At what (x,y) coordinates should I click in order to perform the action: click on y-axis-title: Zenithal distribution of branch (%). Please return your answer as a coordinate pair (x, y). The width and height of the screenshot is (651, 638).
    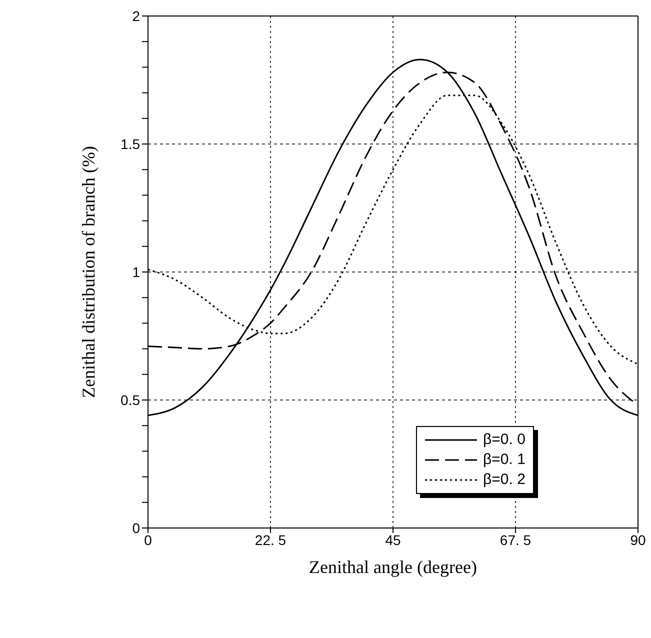
    Looking at the image, I should click on (88, 272).